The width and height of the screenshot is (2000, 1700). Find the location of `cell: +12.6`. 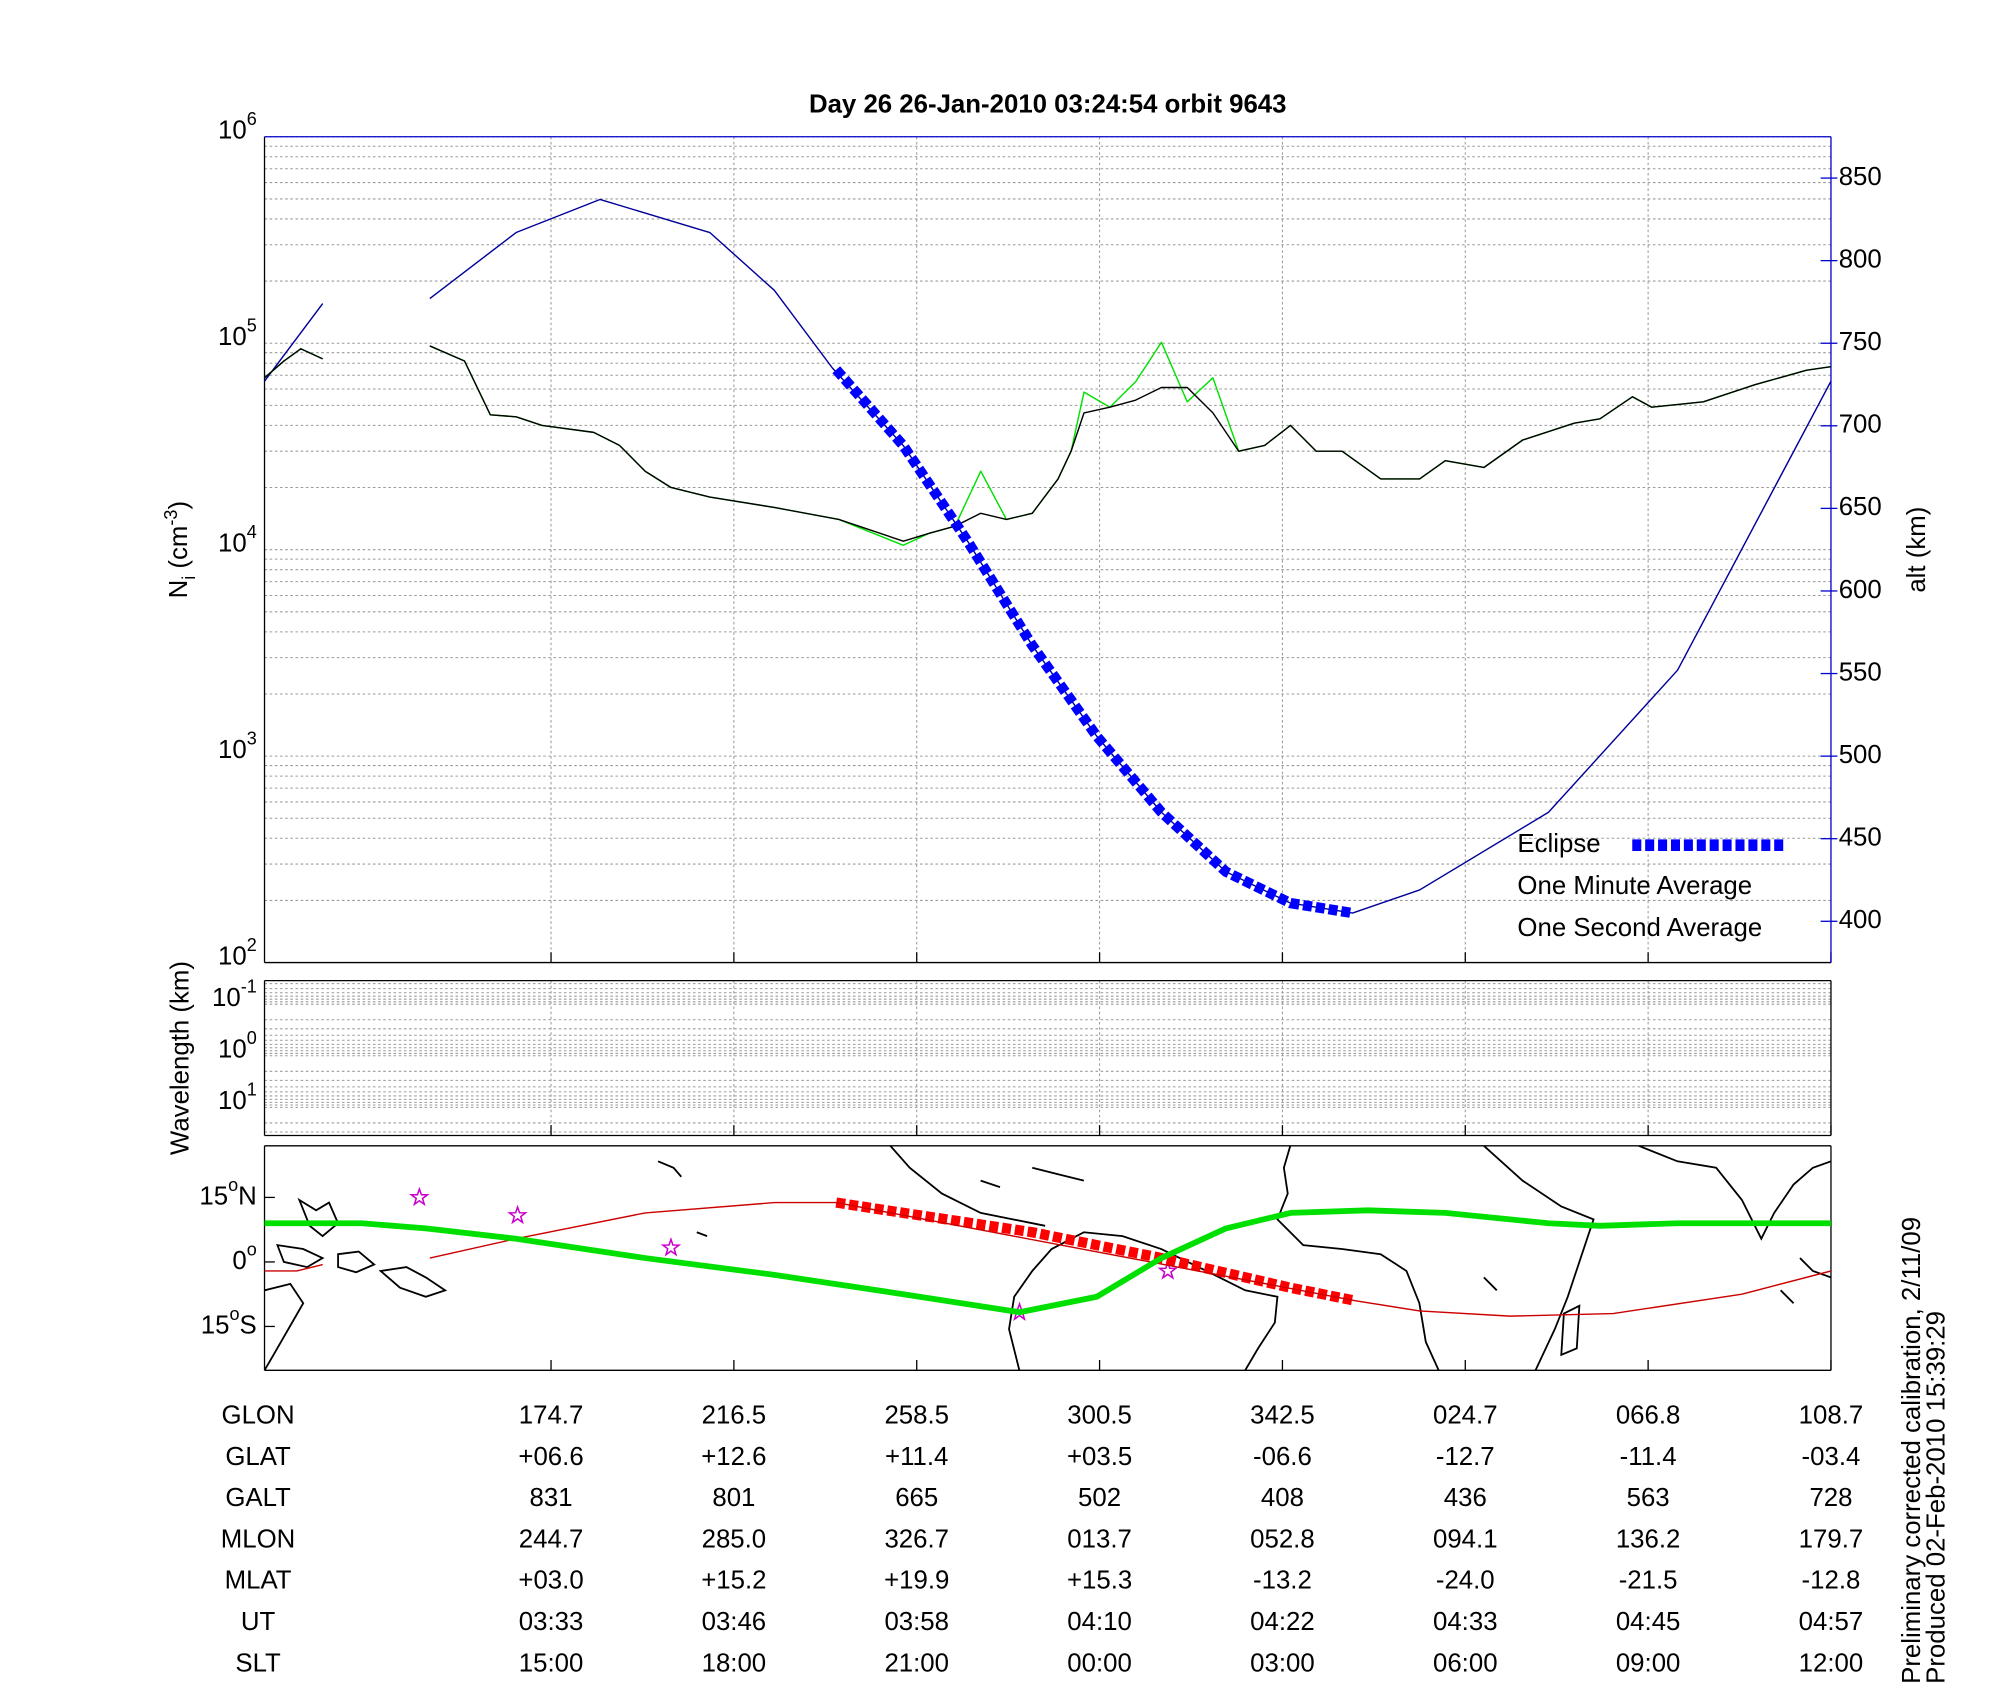

cell: +12.6 is located at coordinates (733, 1457).